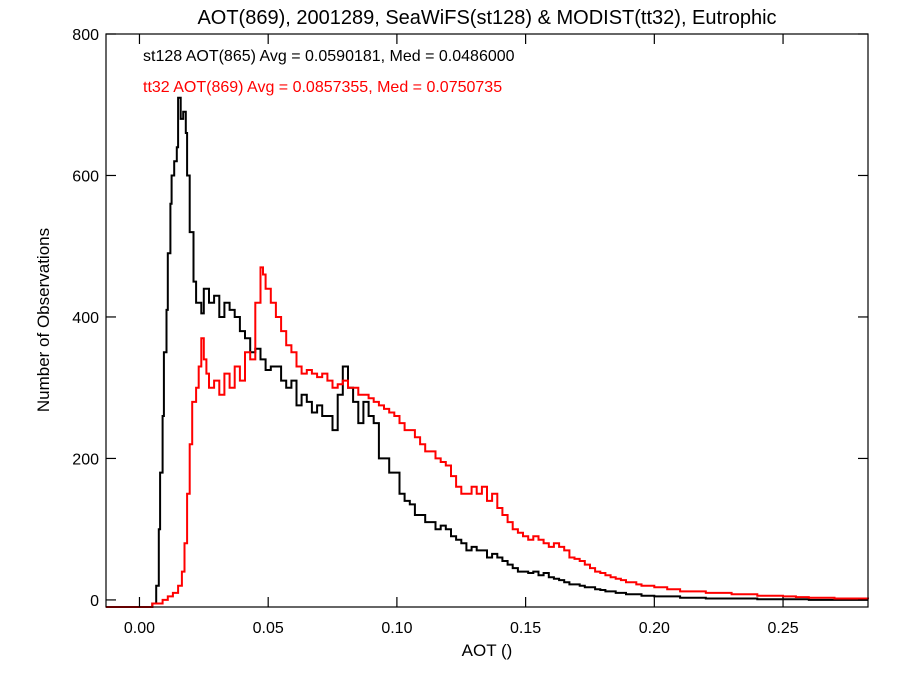 Image resolution: width=900 pixels, height=675 pixels. I want to click on y-tick-label: 0, so click(94, 601).